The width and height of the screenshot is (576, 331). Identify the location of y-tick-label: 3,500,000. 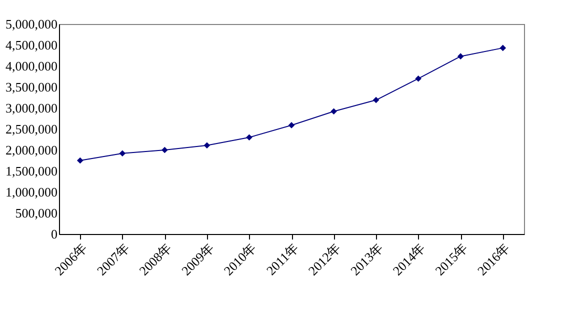
(32, 87).